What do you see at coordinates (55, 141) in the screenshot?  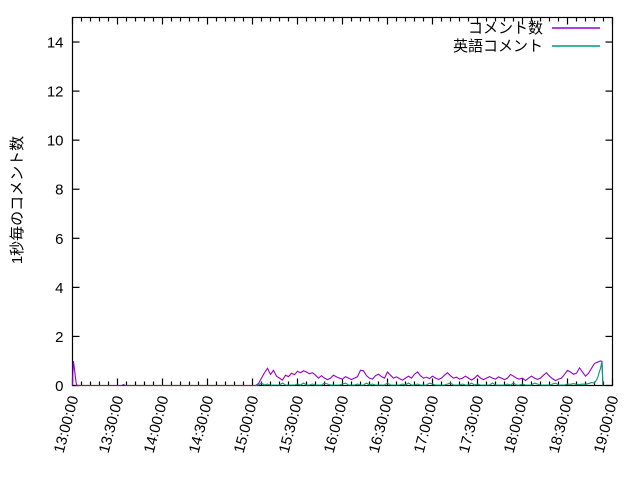 I see `y-tick-label: 10` at bounding box center [55, 141].